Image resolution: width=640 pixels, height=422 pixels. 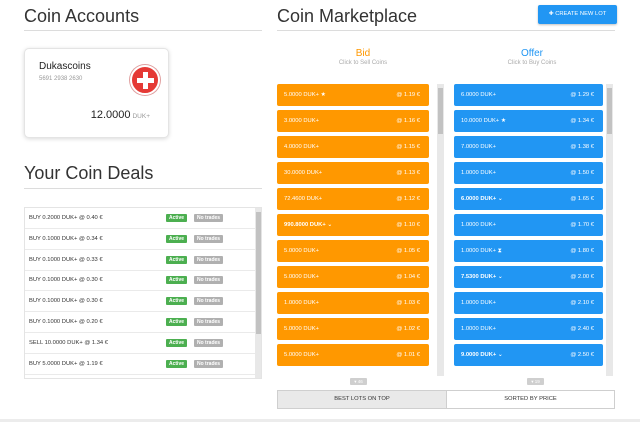 I want to click on offer-lot: 1.0000 DUK+ @ 2.40 €, so click(x=528, y=329).